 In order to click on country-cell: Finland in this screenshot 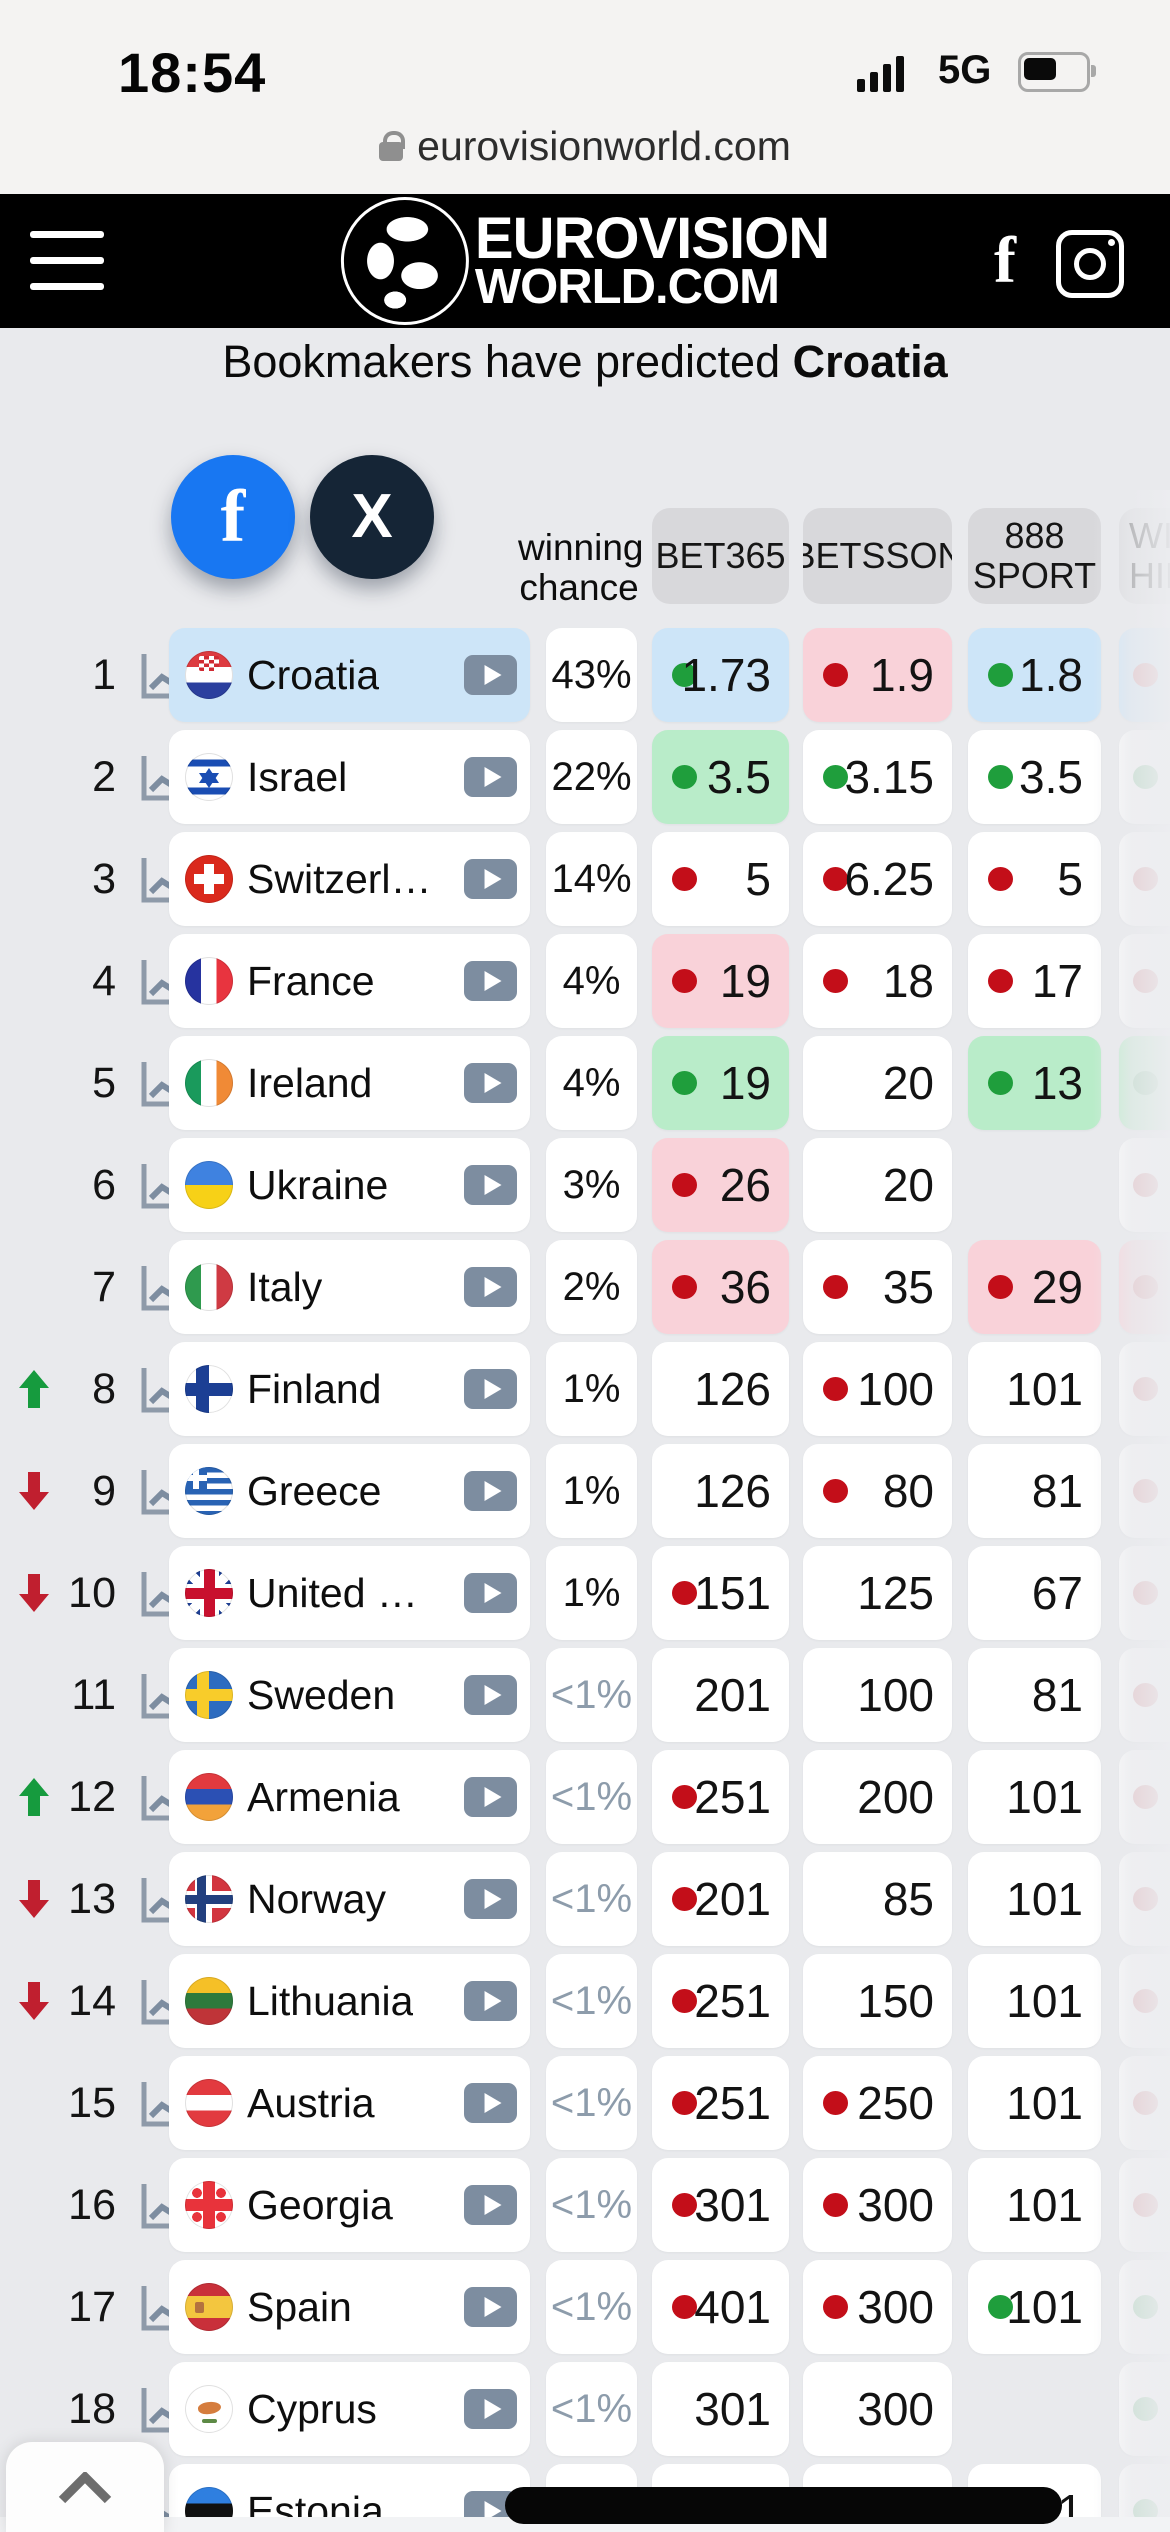, I will do `click(349, 1389)`.